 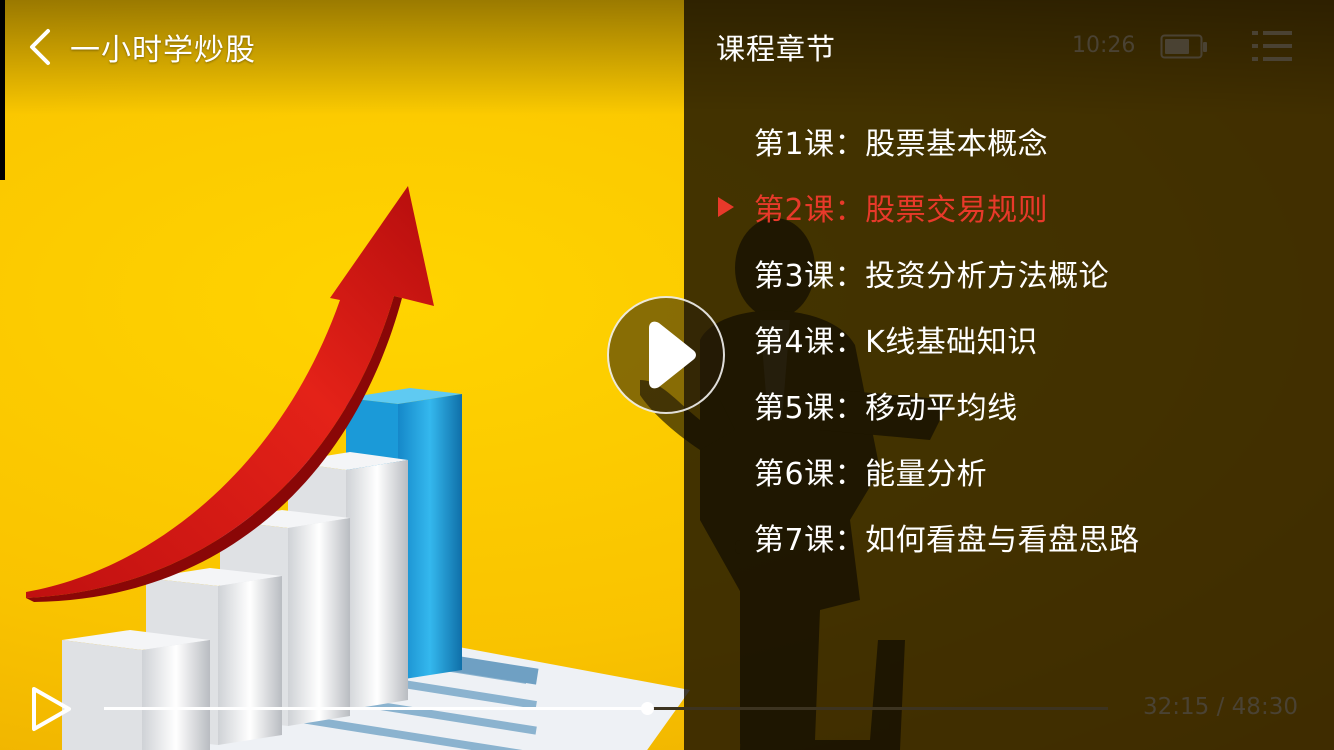 I want to click on video-title: 一小时学炒股, so click(x=163, y=50).